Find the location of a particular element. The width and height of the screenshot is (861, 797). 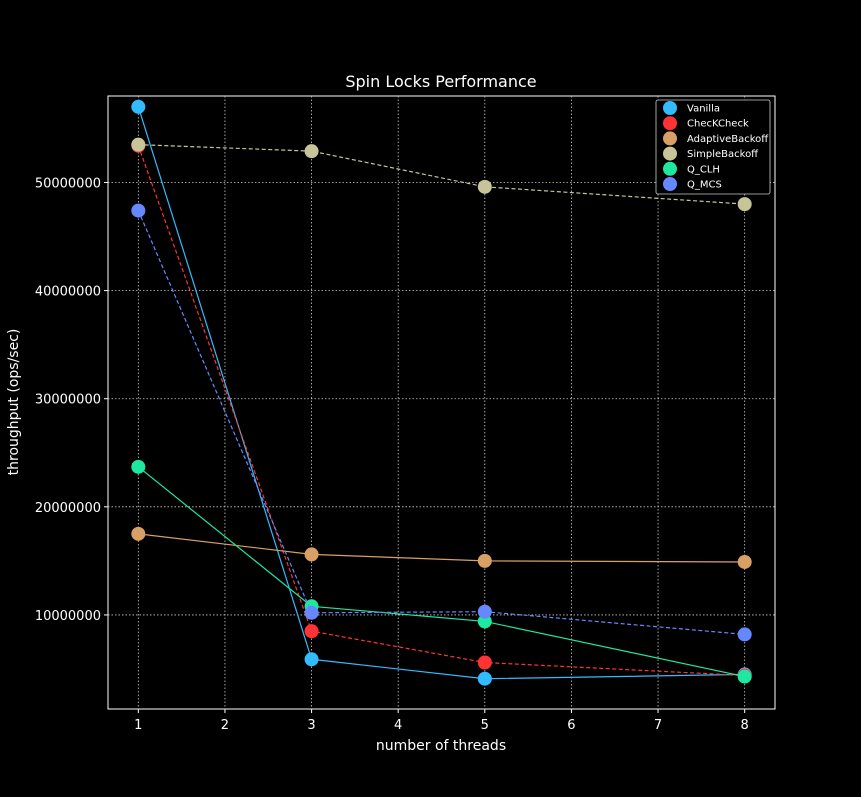

series-adaptivebackoff is located at coordinates (441, 547).